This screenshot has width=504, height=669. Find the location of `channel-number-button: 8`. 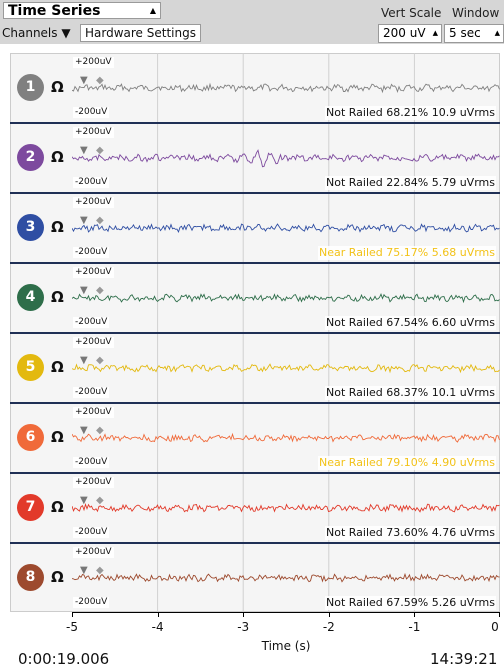

channel-number-button: 8 is located at coordinates (30, 577).